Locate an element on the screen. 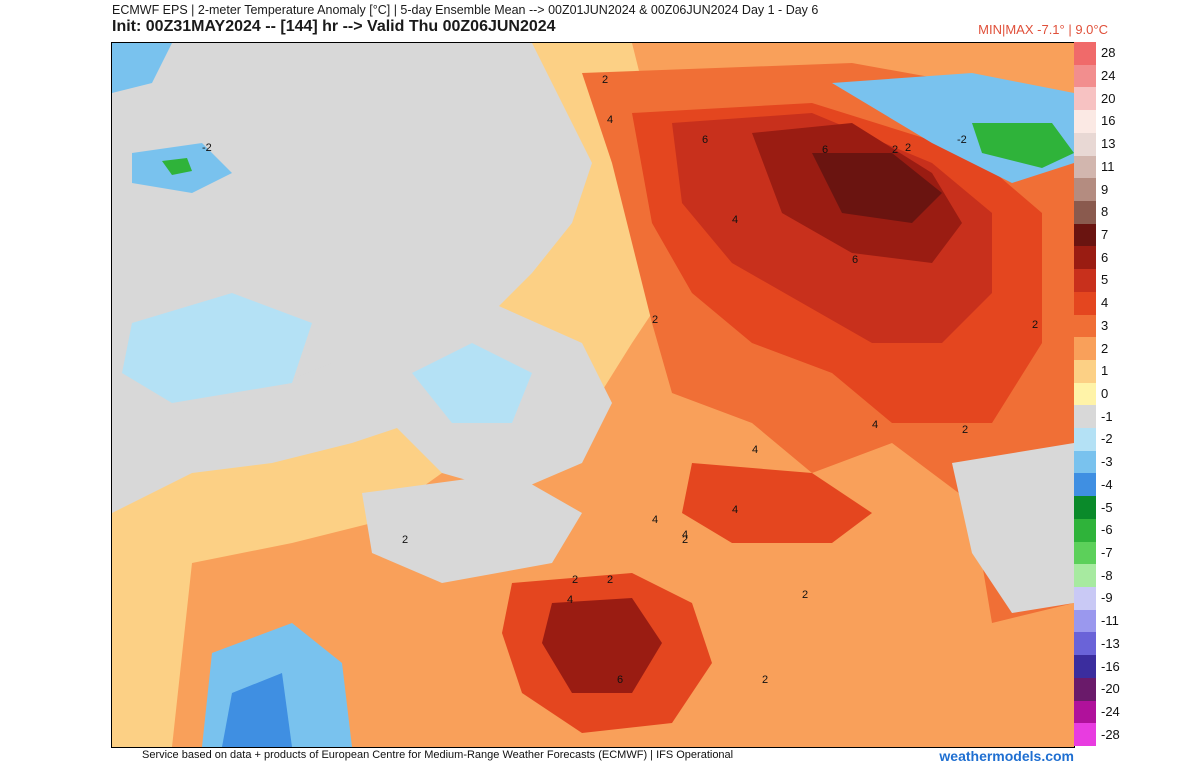 This screenshot has height=768, width=1204. legend-label: 8 is located at coordinates (1105, 212).